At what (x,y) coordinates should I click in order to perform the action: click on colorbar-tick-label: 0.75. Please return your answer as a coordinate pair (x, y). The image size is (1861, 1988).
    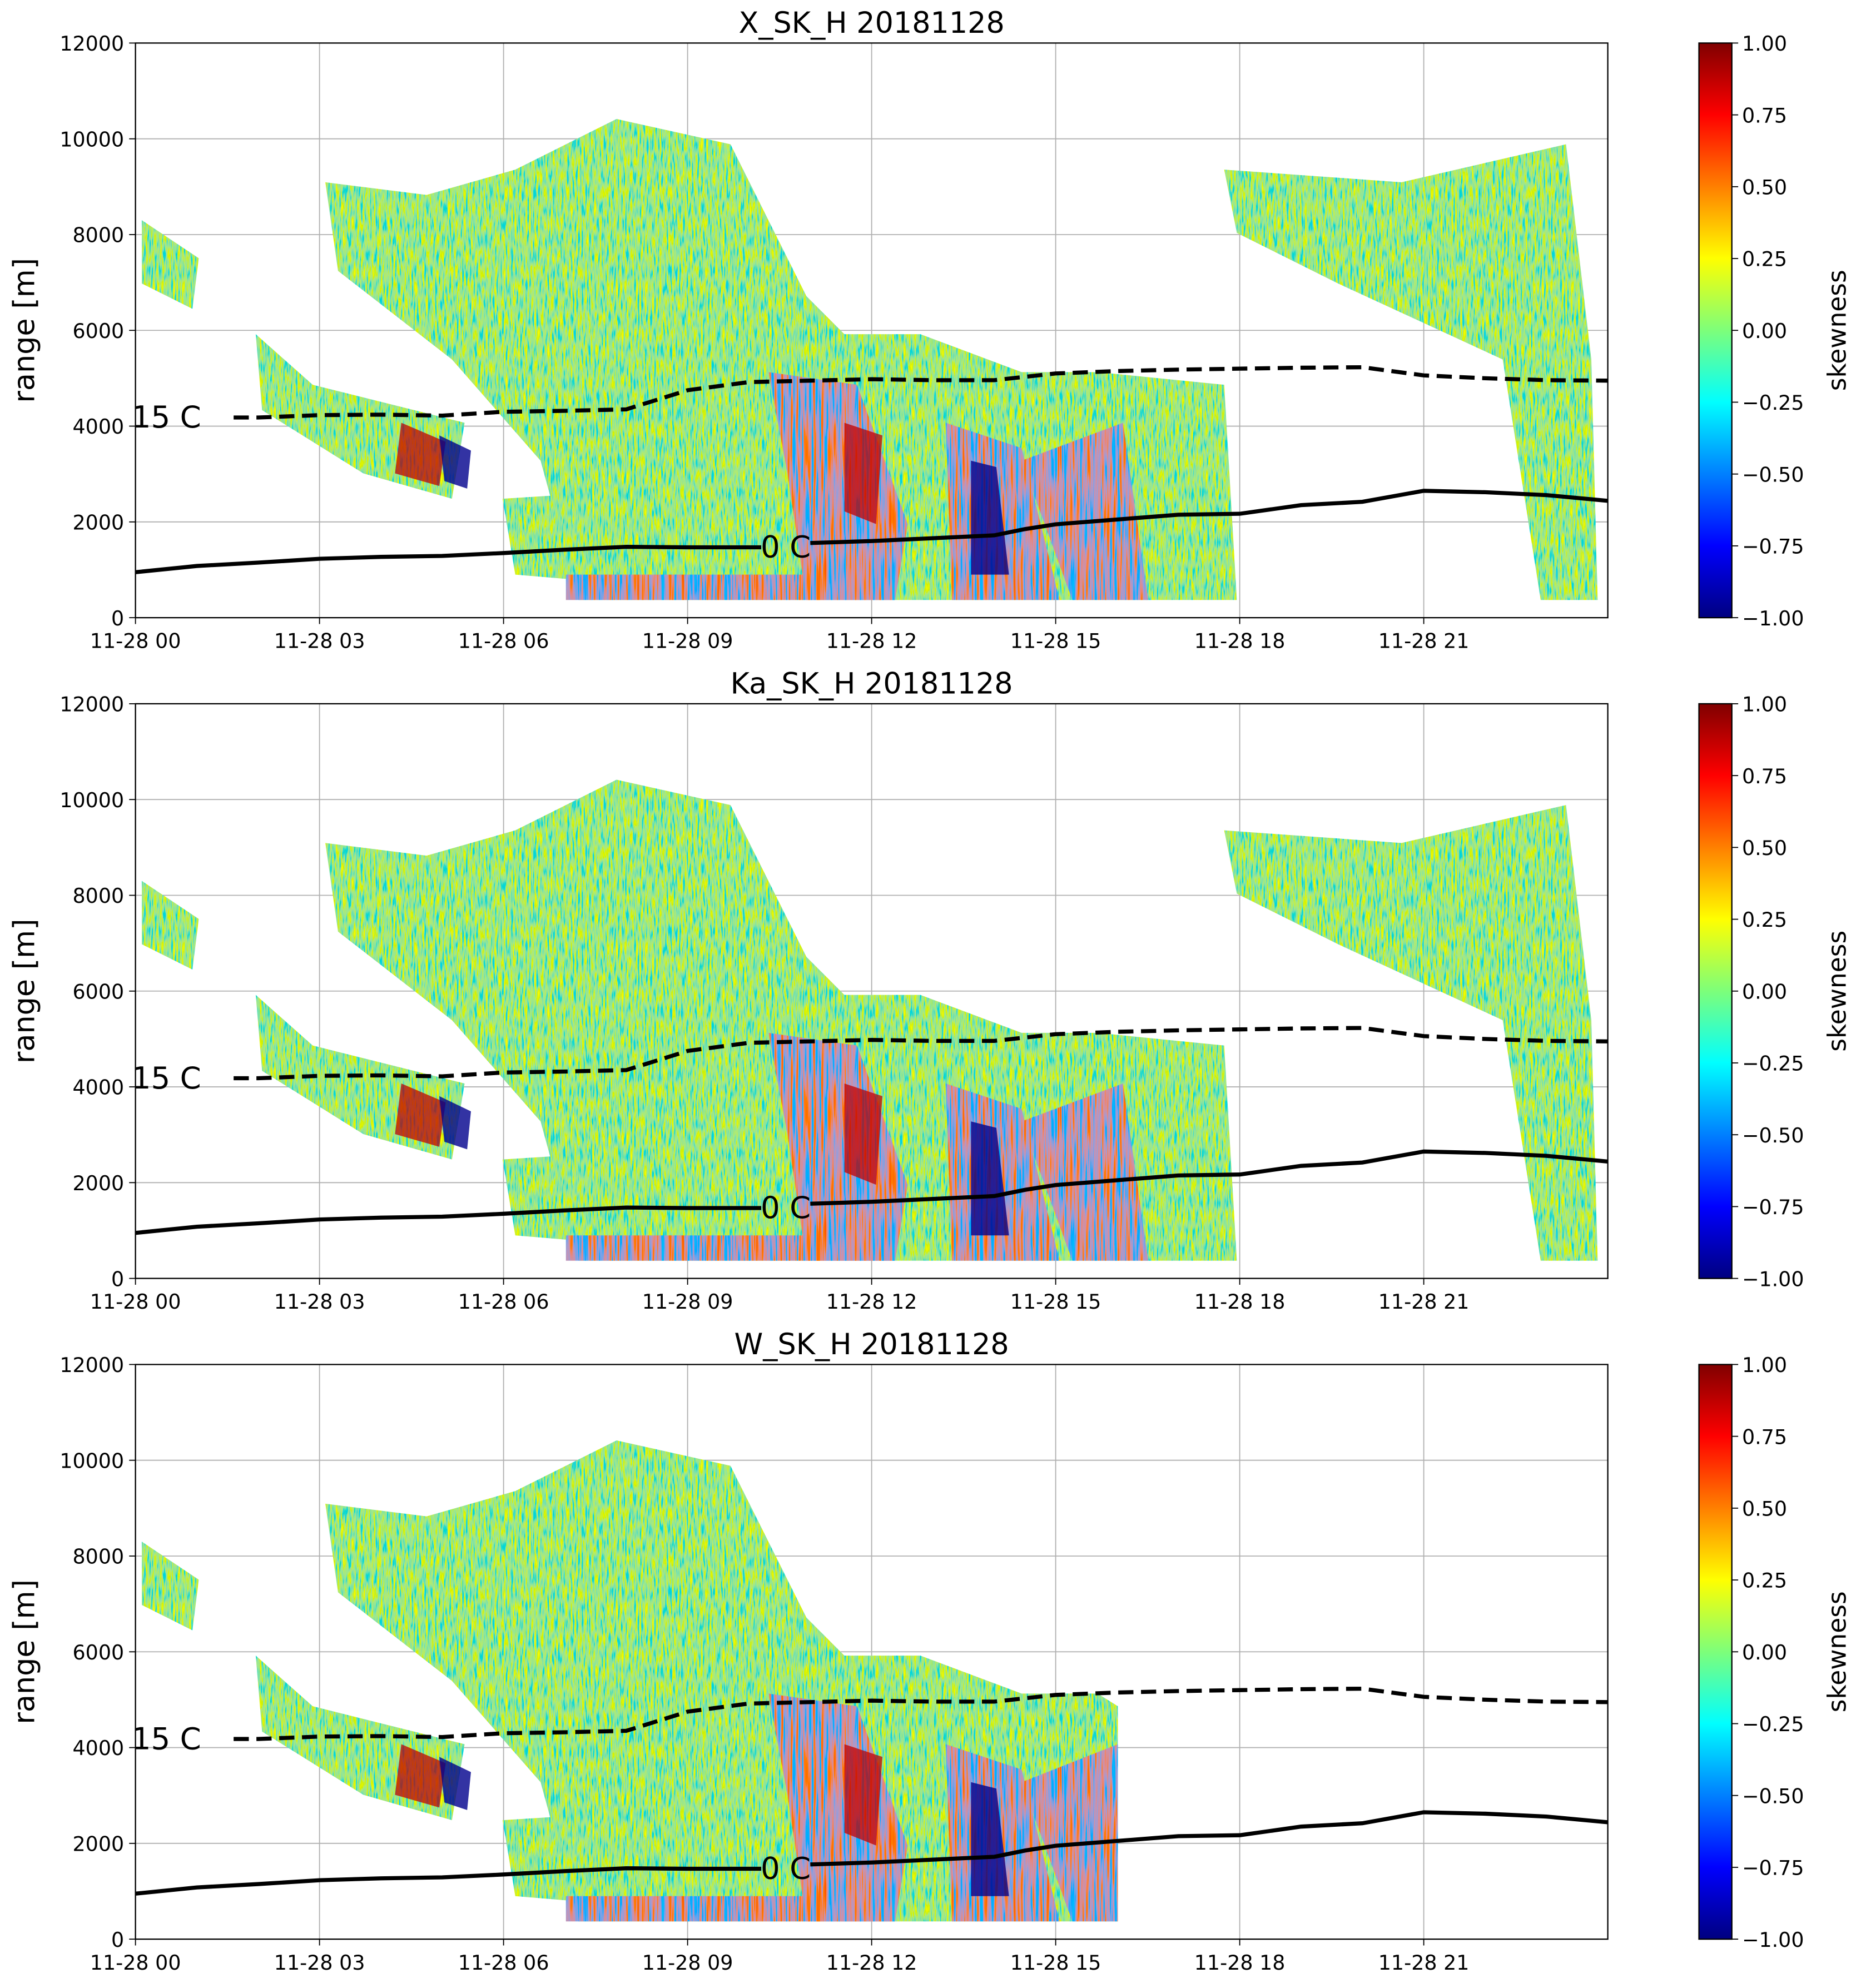
    Looking at the image, I should click on (1764, 776).